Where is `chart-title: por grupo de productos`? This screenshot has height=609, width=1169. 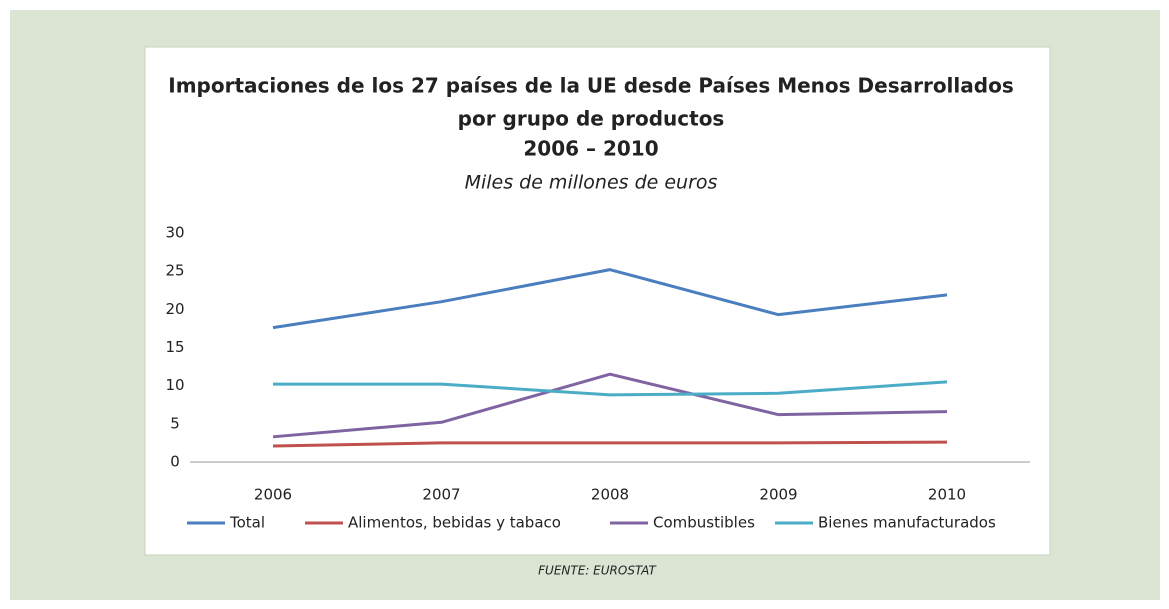 chart-title: por grupo de productos is located at coordinates (591, 119).